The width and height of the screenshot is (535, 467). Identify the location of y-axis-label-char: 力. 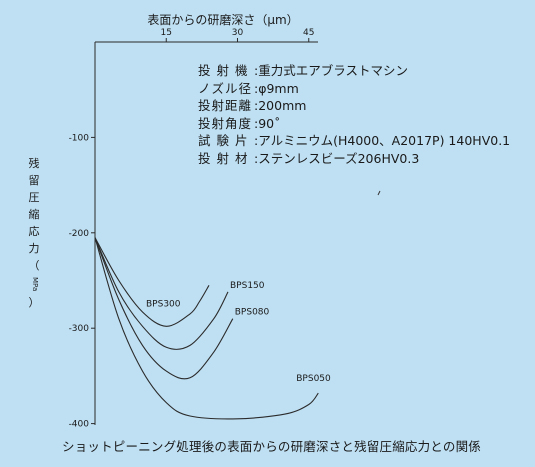
(34, 248).